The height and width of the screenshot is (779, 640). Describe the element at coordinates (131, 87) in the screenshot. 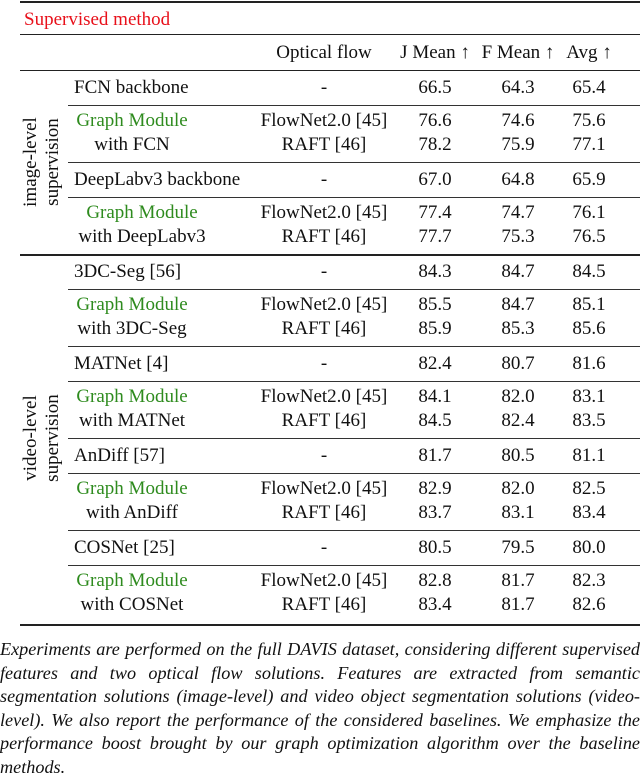

I see `baseline-name: FCN backbone` at that location.